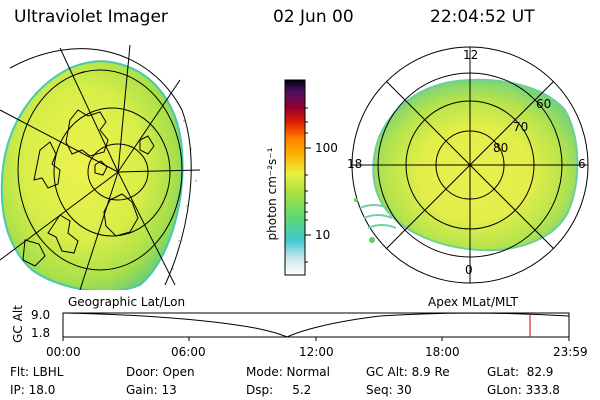  I want to click on status-seq: Seq: 30, so click(389, 390).